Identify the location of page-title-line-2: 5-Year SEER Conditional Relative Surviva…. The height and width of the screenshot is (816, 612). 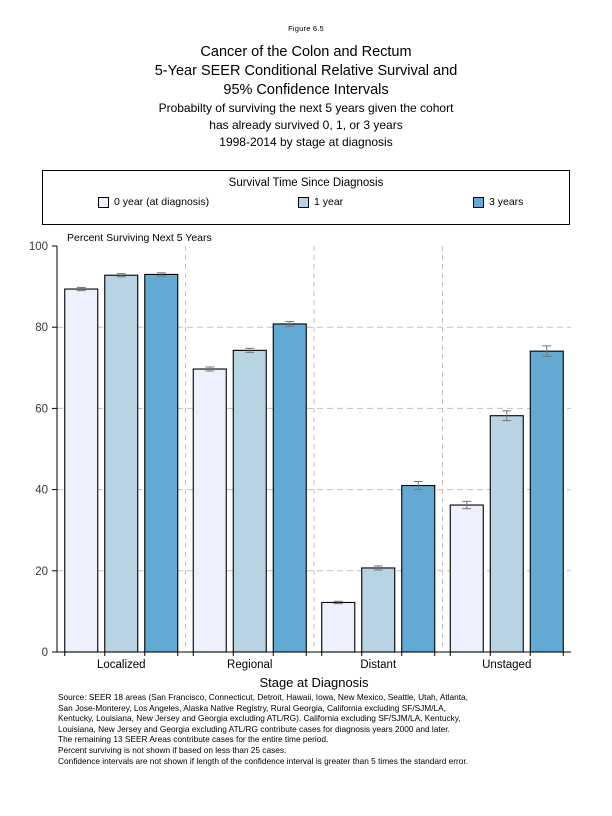
(306, 71).